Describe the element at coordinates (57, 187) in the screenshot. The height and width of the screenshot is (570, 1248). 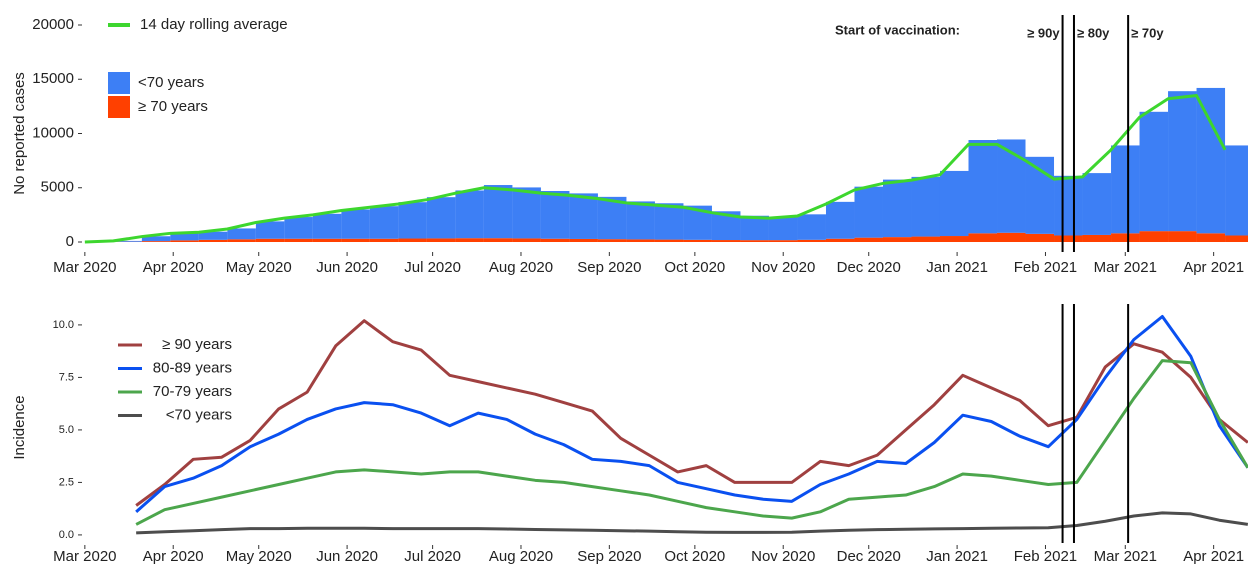
I see `y-tick-label: 5000` at that location.